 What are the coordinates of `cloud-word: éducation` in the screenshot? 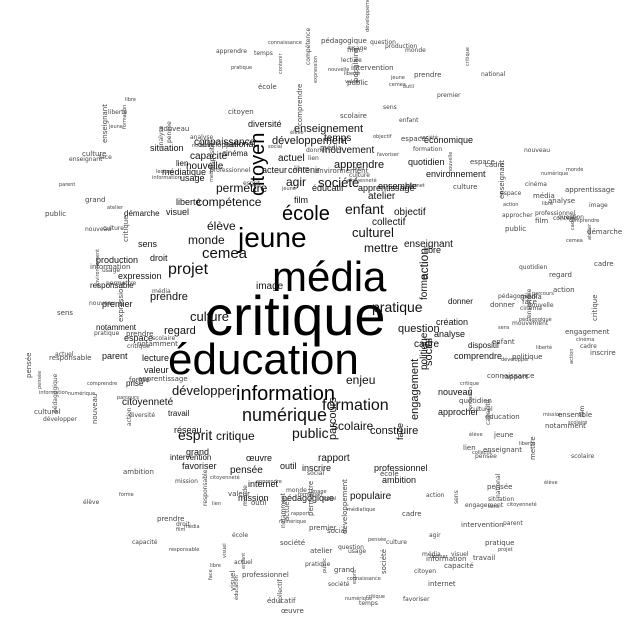 It's located at (263, 359).